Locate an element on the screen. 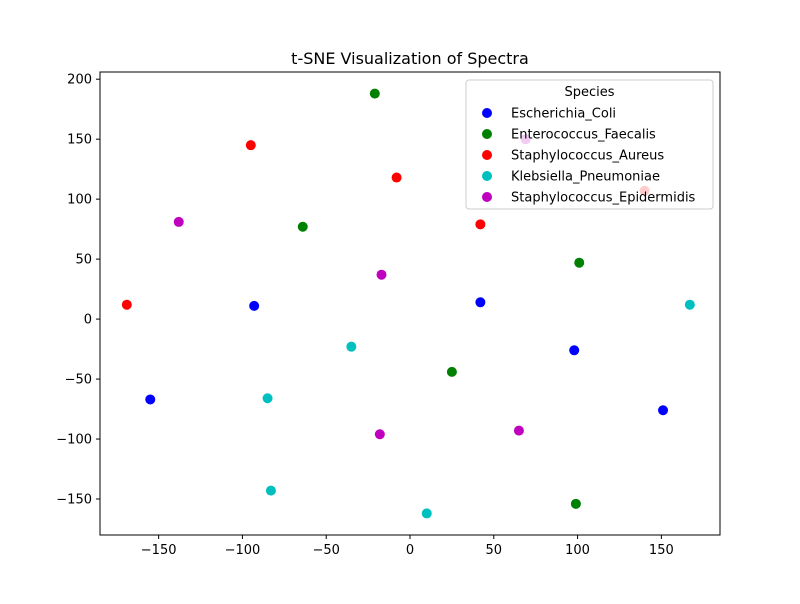  y-axis: −150 −100 −50 0 50 100 150 200 is located at coordinates (78, 290).